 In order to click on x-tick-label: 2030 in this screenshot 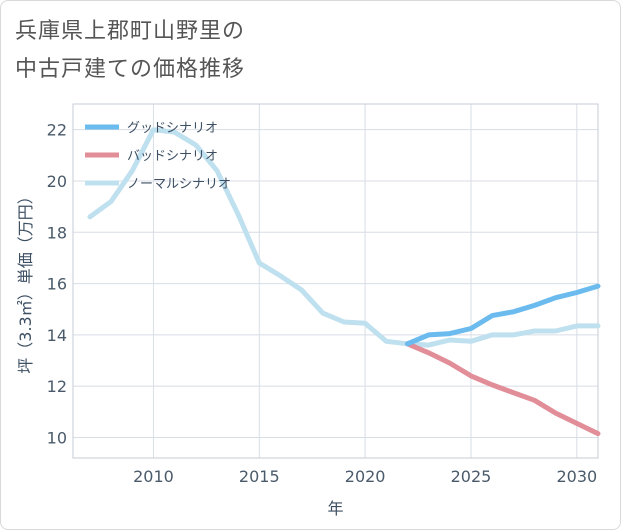, I will do `click(576, 476)`.